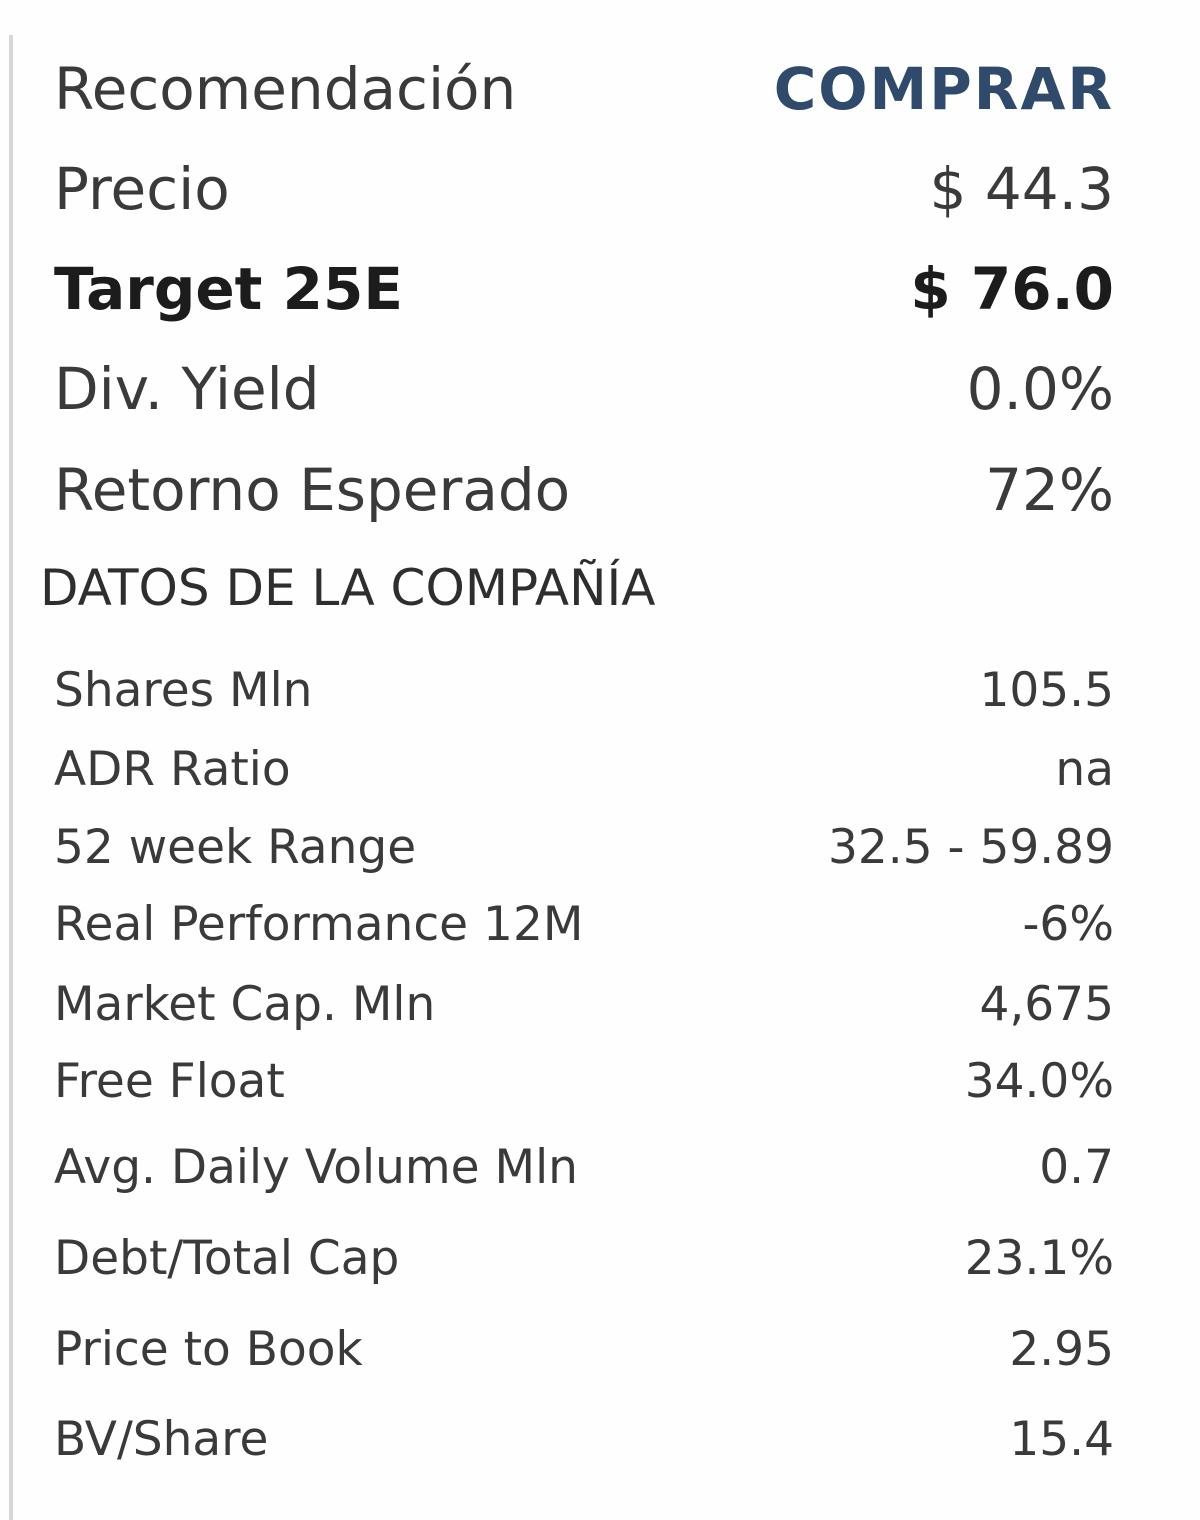  What do you see at coordinates (943, 89) in the screenshot?
I see `recommendation-value: COMPRAR` at bounding box center [943, 89].